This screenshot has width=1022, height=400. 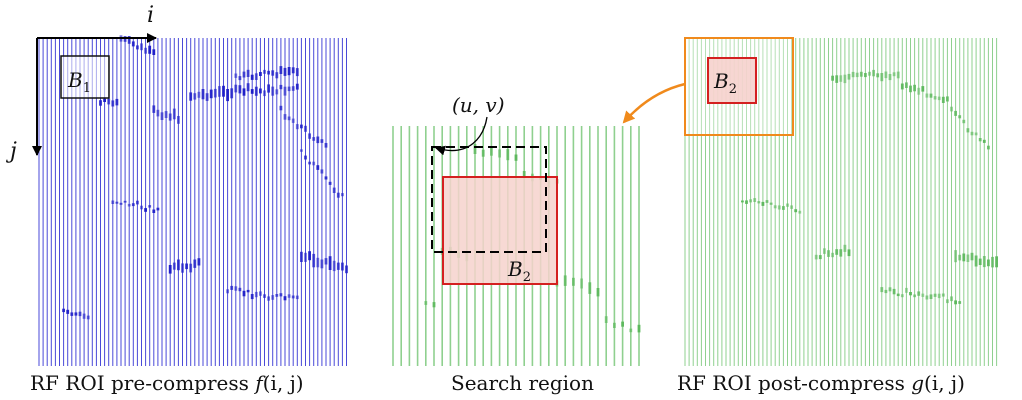 What do you see at coordinates (489, 199) in the screenshot?
I see `displaced-block-dashed` at bounding box center [489, 199].